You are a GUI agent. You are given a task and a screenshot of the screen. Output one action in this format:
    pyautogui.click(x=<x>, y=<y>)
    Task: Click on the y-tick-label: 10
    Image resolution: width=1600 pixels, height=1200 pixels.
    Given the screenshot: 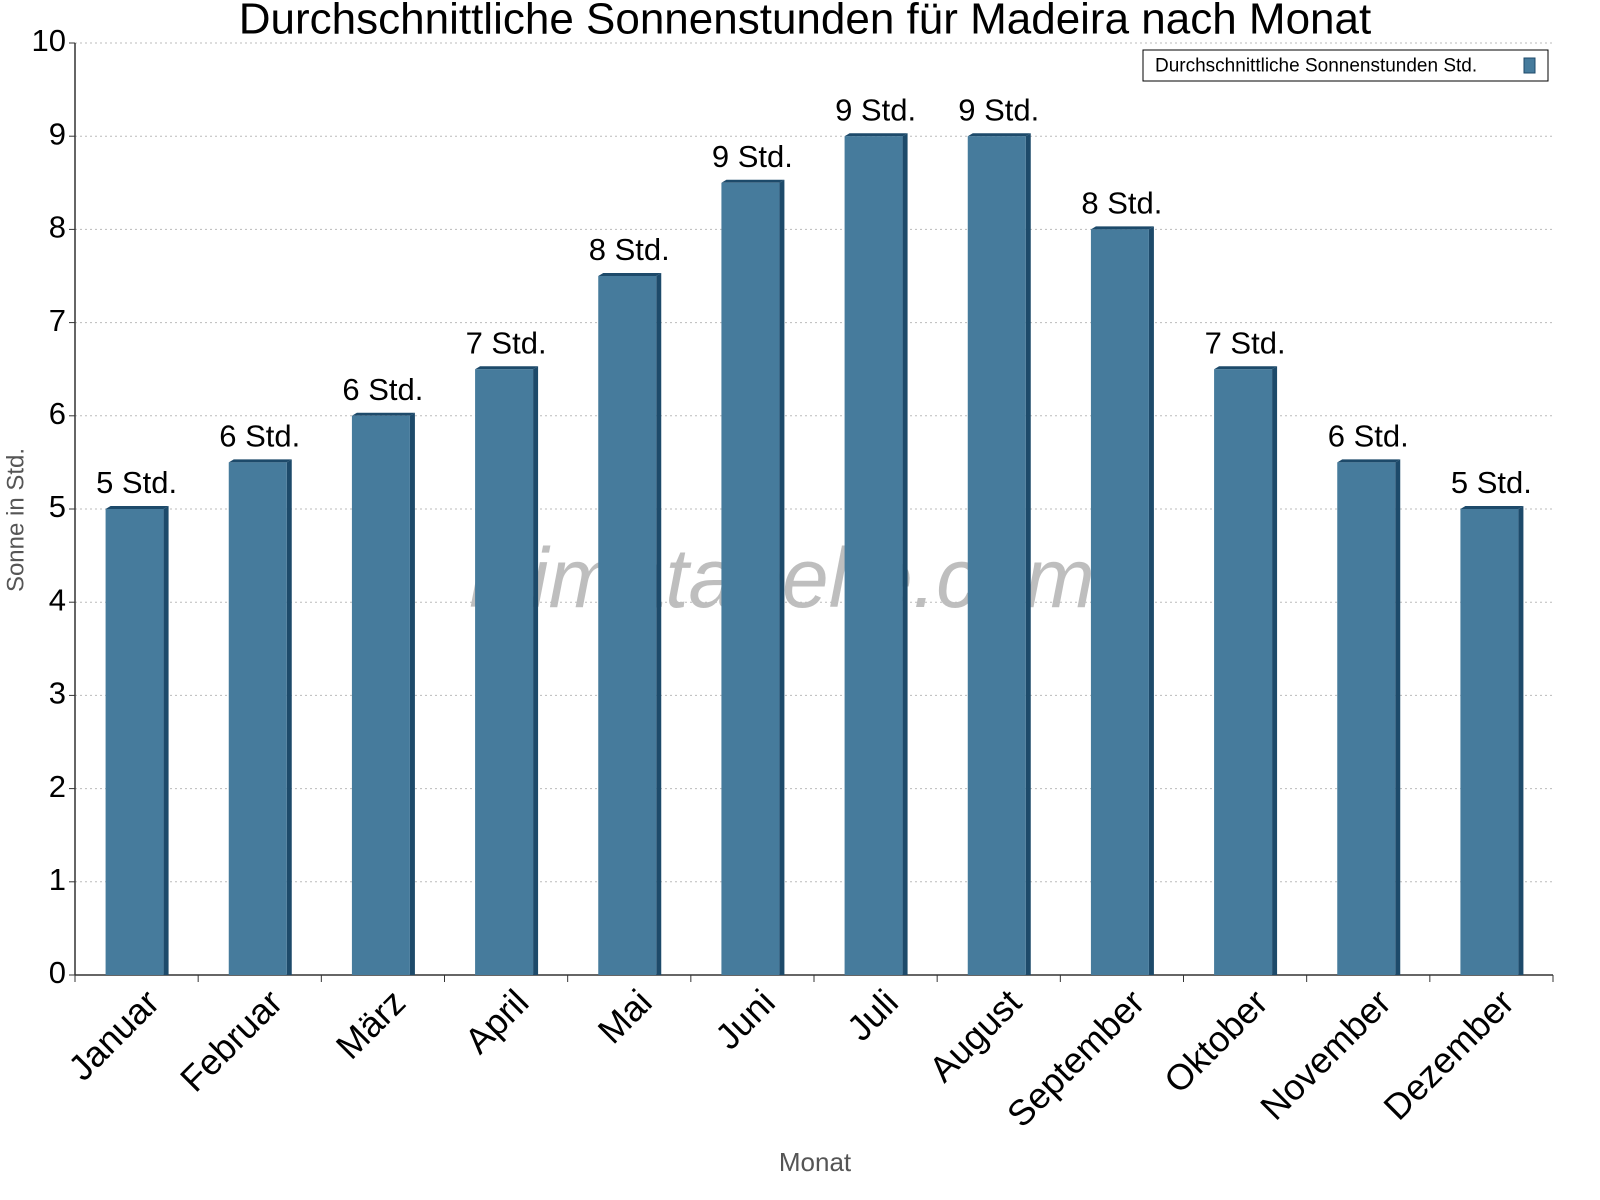 What is the action you would take?
    pyautogui.click(x=49, y=40)
    